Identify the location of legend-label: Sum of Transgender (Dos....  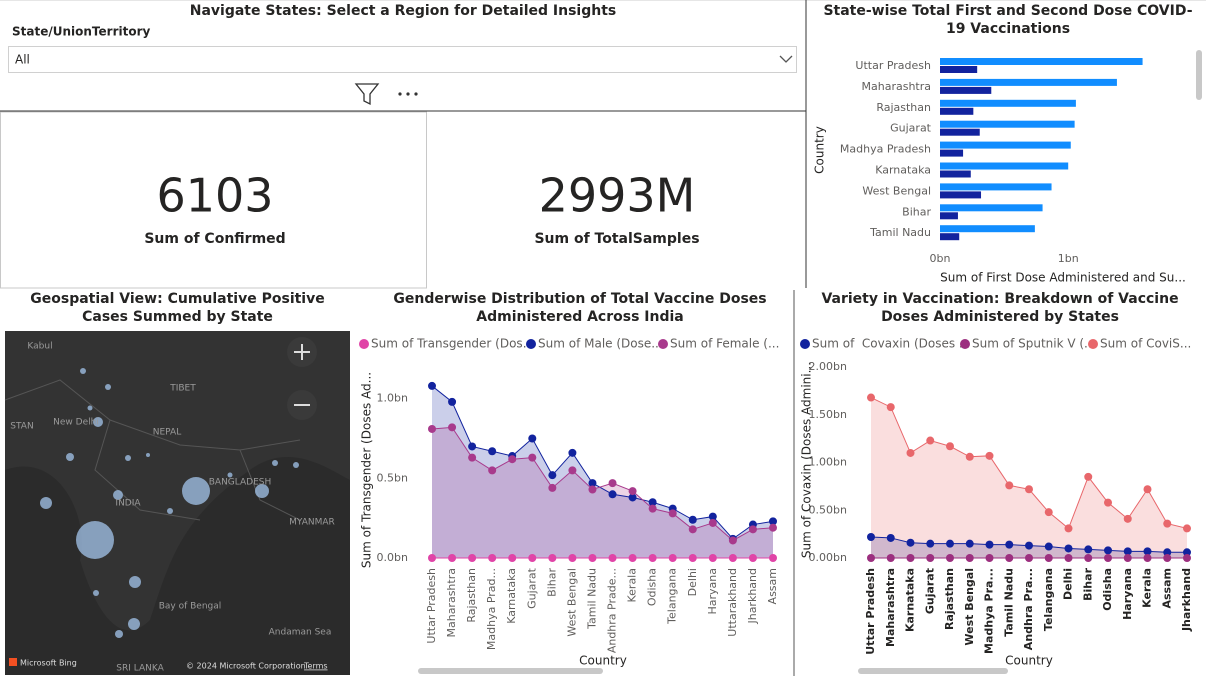
(452, 344).